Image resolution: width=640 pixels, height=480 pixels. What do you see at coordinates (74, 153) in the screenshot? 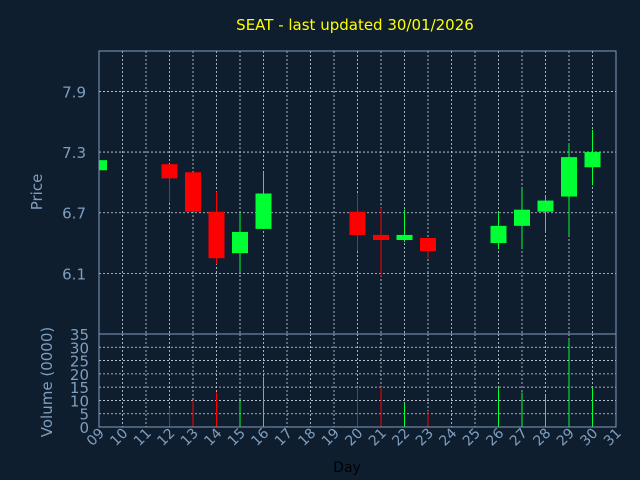
I see `price-tick-label: 7.3` at bounding box center [74, 153].